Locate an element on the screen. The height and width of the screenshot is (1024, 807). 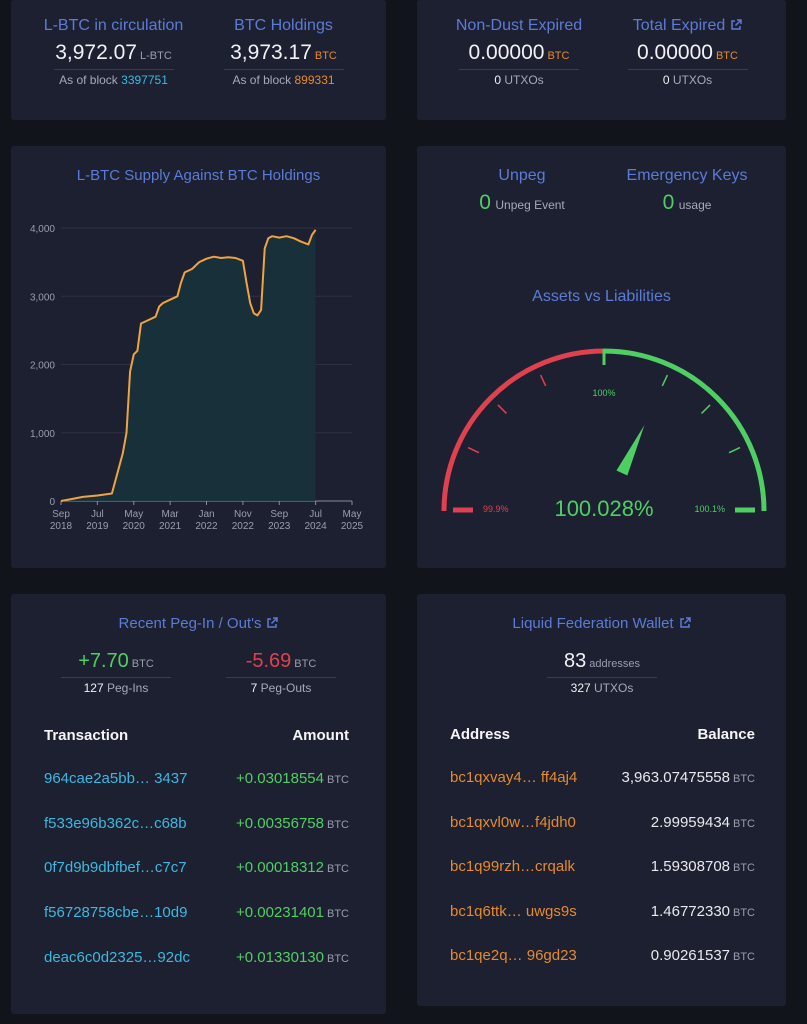
x-tick-label-year: 2023 is located at coordinates (279, 526).